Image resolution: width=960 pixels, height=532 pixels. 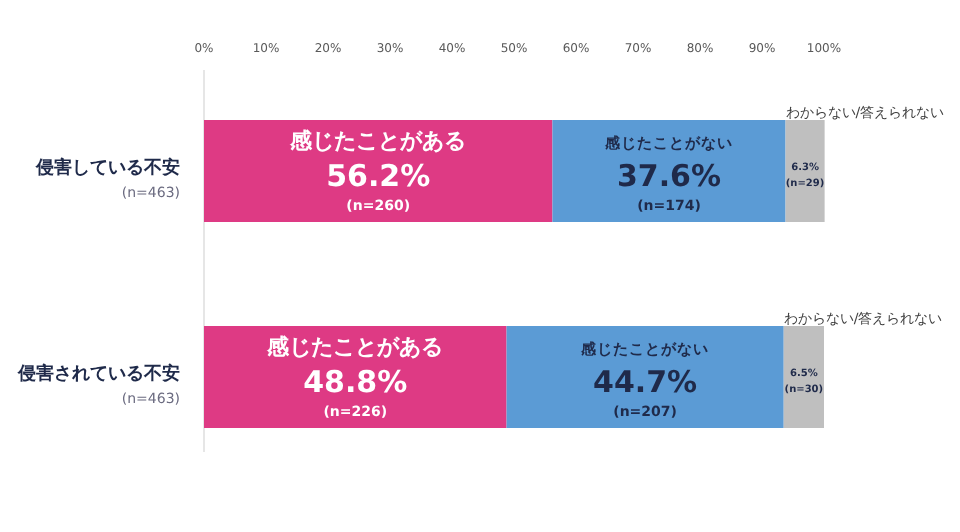 I want to click on text: 感じたことがある, so click(x=355, y=347).